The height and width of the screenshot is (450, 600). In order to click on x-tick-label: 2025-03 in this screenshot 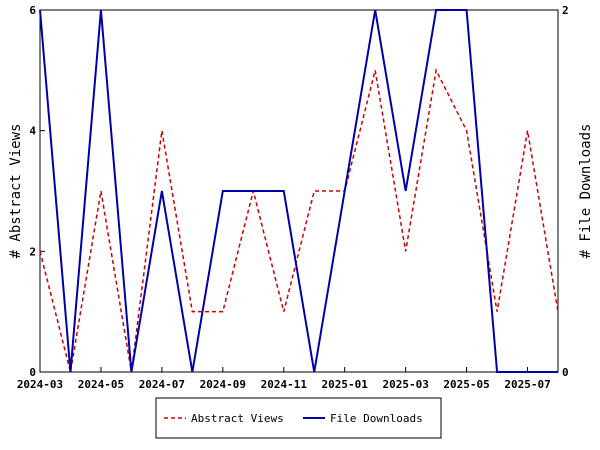, I will do `click(405, 384)`.